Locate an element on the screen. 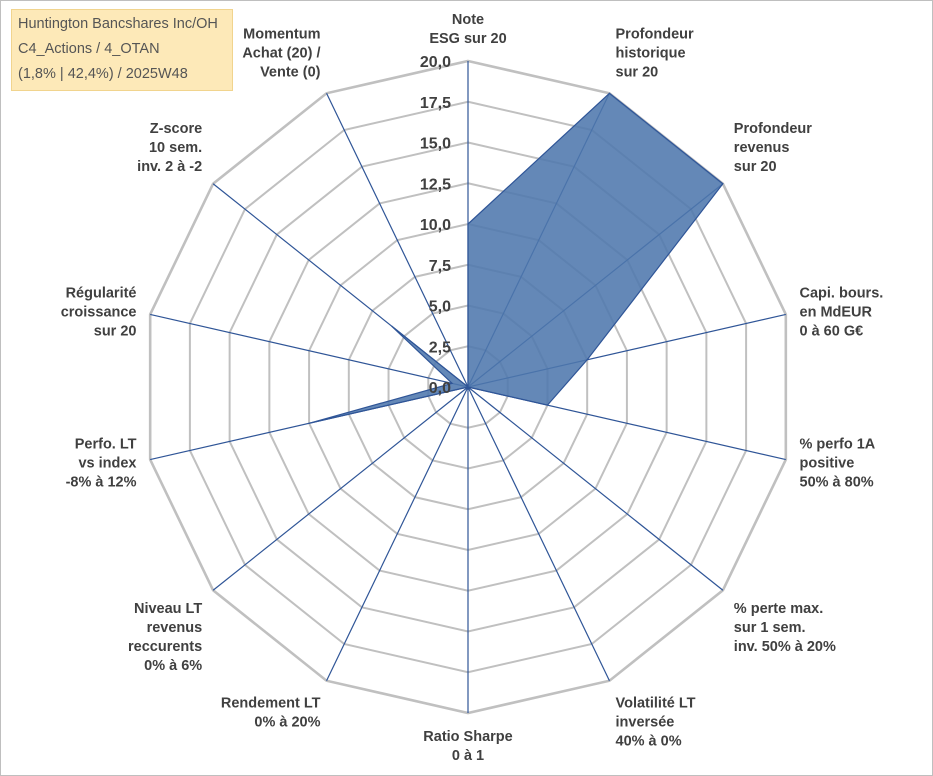  tick-label: 15,0 is located at coordinates (435, 144).